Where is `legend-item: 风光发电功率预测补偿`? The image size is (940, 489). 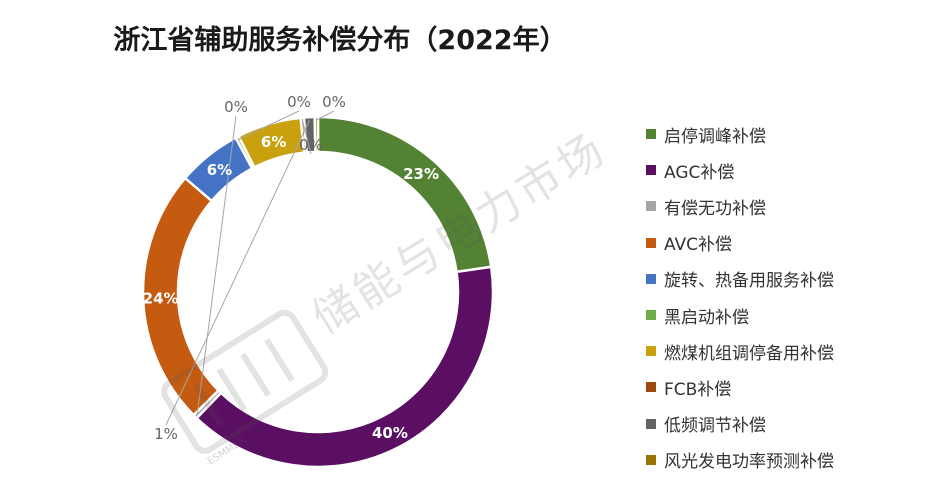 legend-item: 风光发电功率预测补偿 is located at coordinates (740, 460).